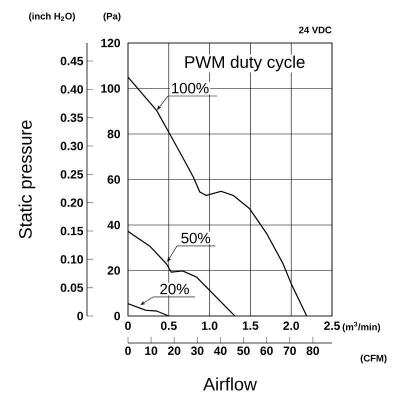  I want to click on y-tick-label: 0.05, so click(72, 287).